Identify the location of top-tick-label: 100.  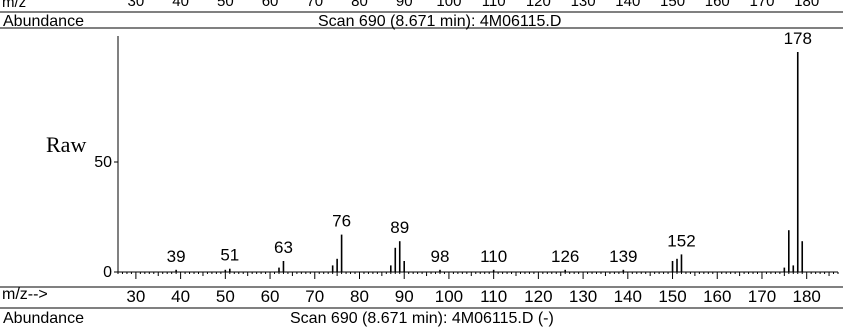
(448, 5).